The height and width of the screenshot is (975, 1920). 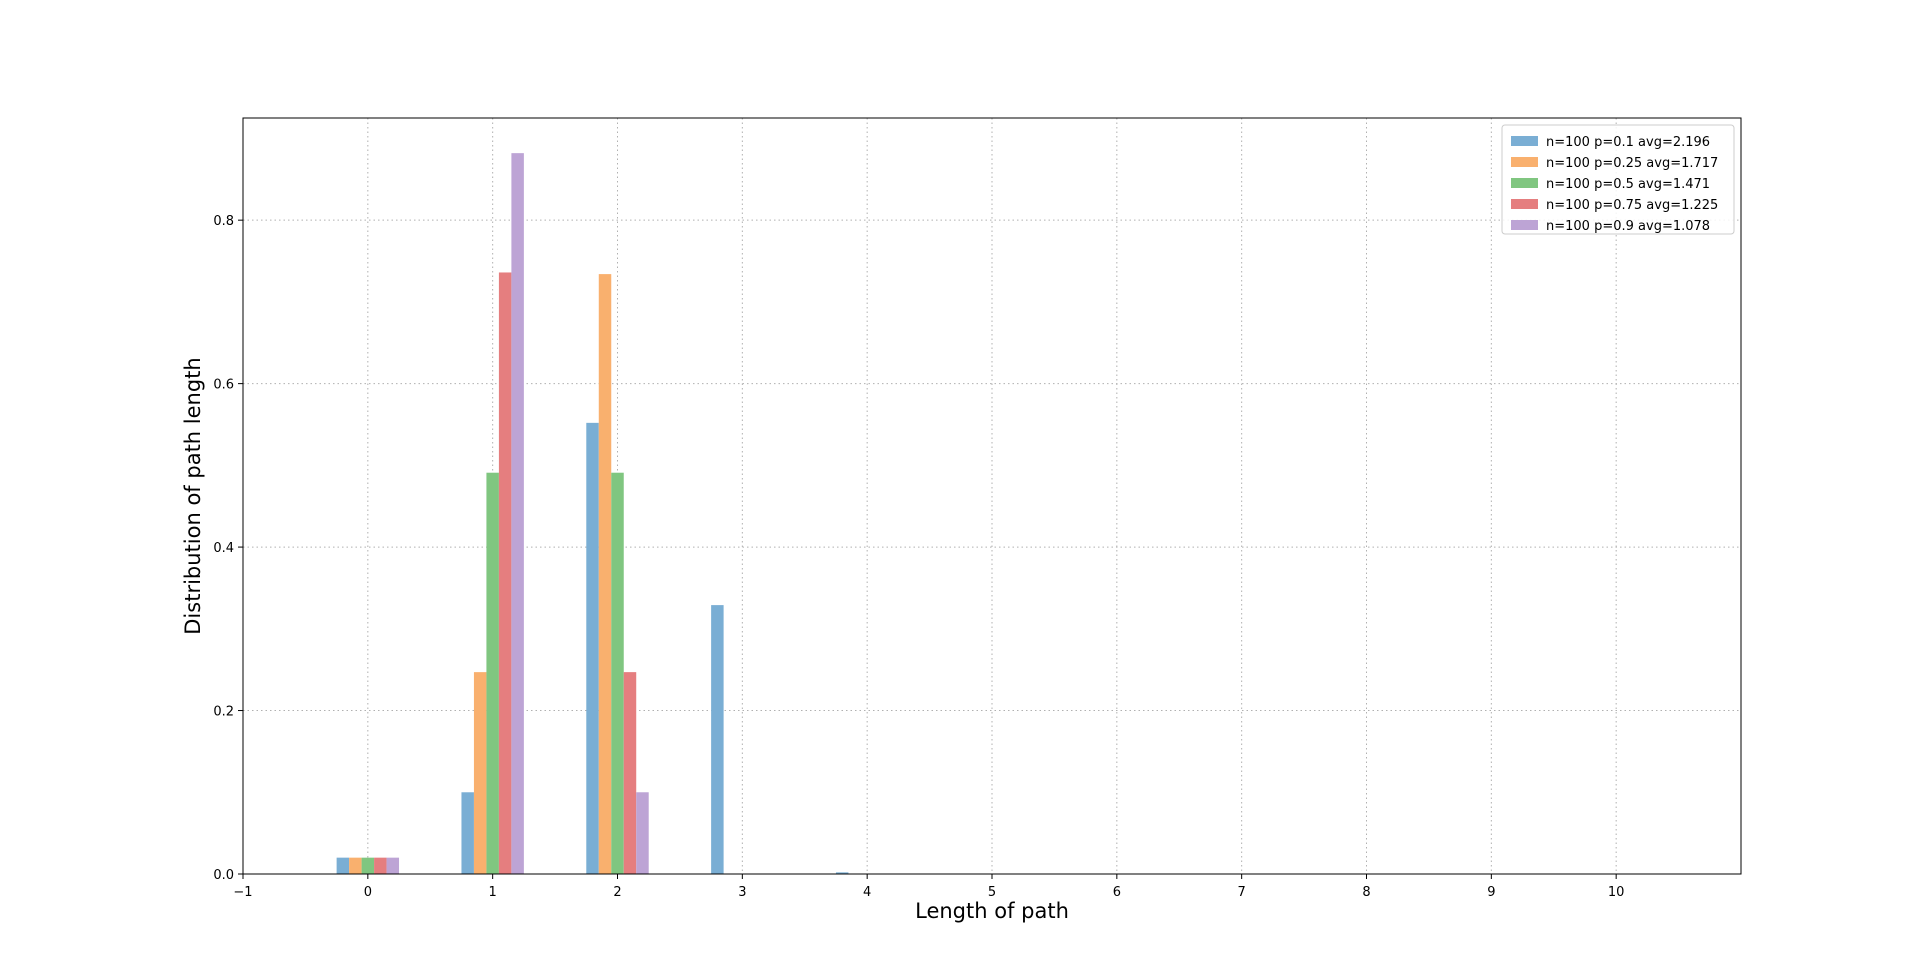 What do you see at coordinates (1491, 892) in the screenshot?
I see `x-tick-label: 9` at bounding box center [1491, 892].